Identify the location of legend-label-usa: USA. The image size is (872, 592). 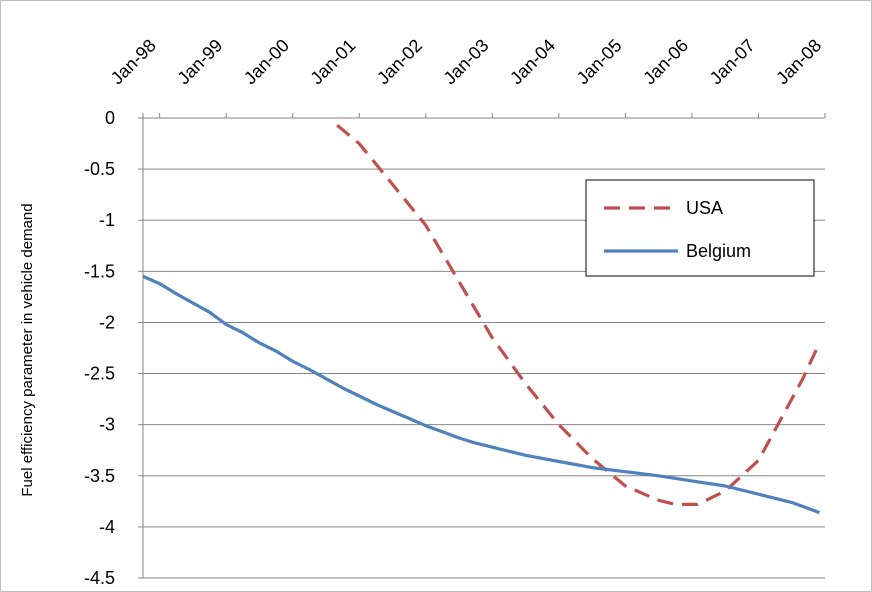
(704, 208).